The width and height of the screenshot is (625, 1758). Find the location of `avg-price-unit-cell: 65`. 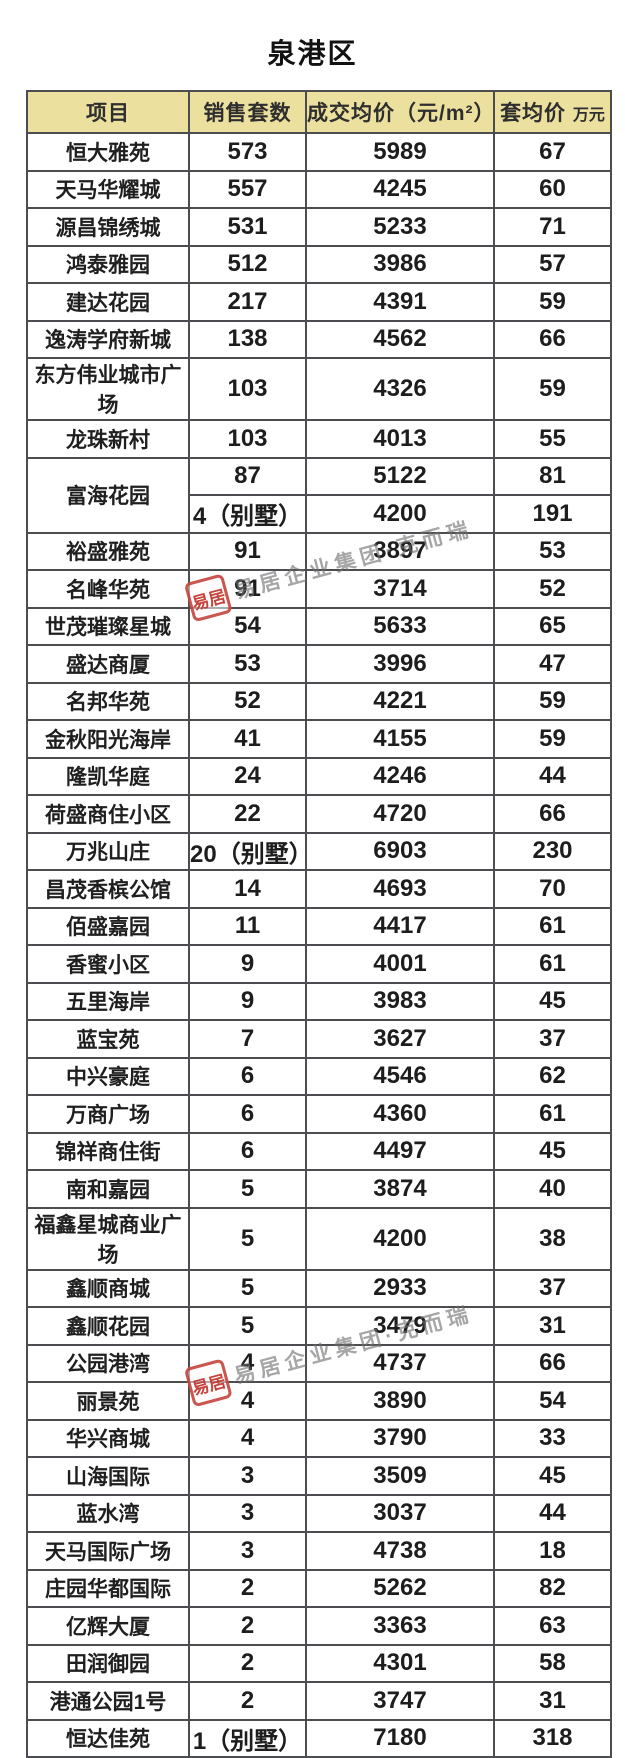

avg-price-unit-cell: 65 is located at coordinates (552, 626).